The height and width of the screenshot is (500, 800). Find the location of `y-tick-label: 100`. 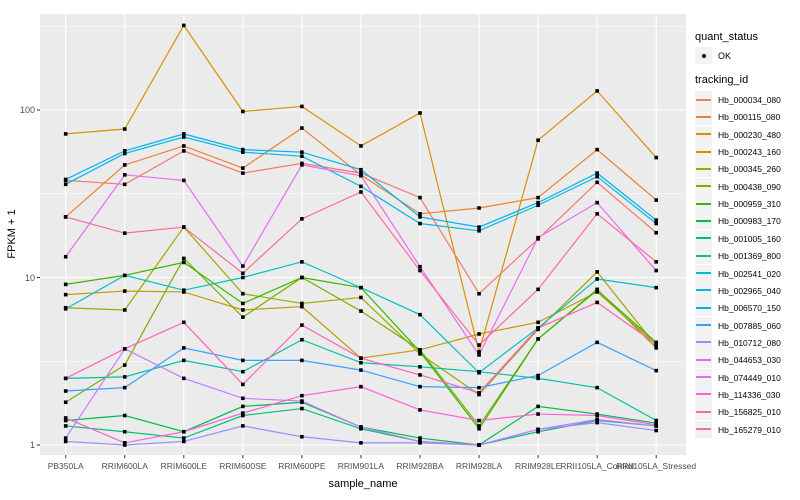

y-tick-label: 100 is located at coordinates (27, 110).